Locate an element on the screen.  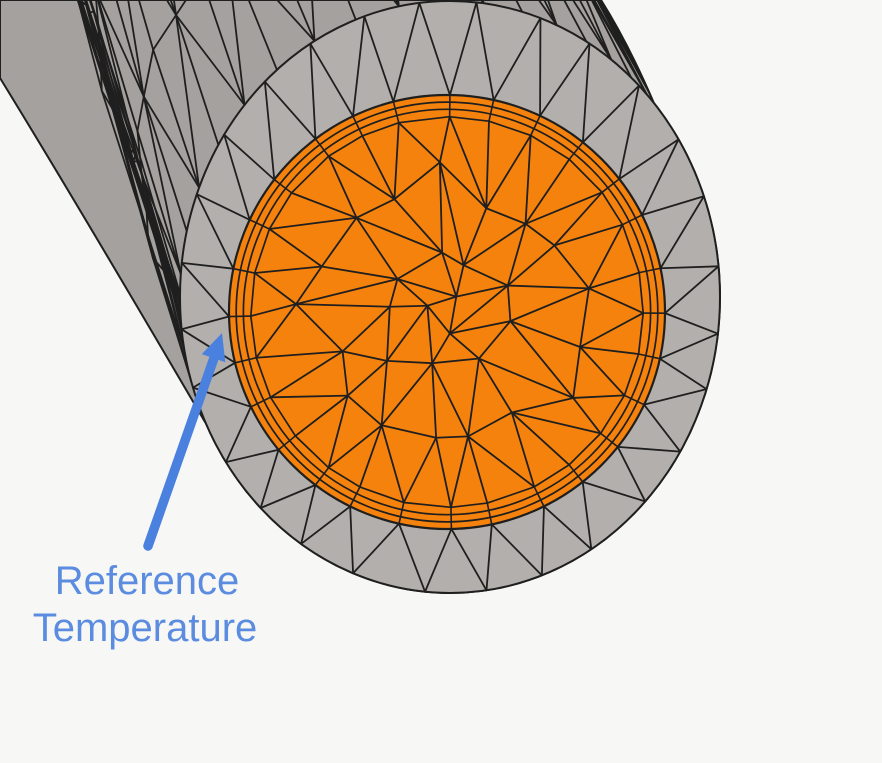
annotation-text-line1: Reference is located at coordinates (147, 581).